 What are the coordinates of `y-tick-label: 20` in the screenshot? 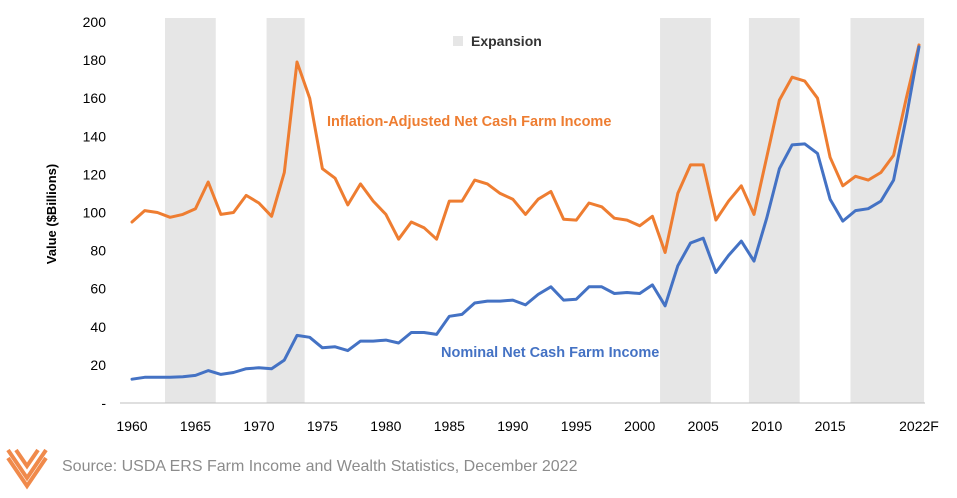 It's located at (98, 365).